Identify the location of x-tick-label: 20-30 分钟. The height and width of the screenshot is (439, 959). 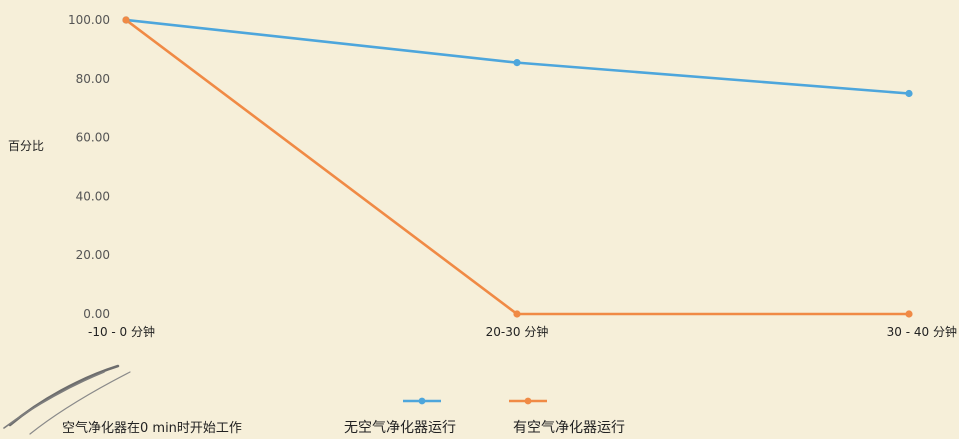
(517, 331).